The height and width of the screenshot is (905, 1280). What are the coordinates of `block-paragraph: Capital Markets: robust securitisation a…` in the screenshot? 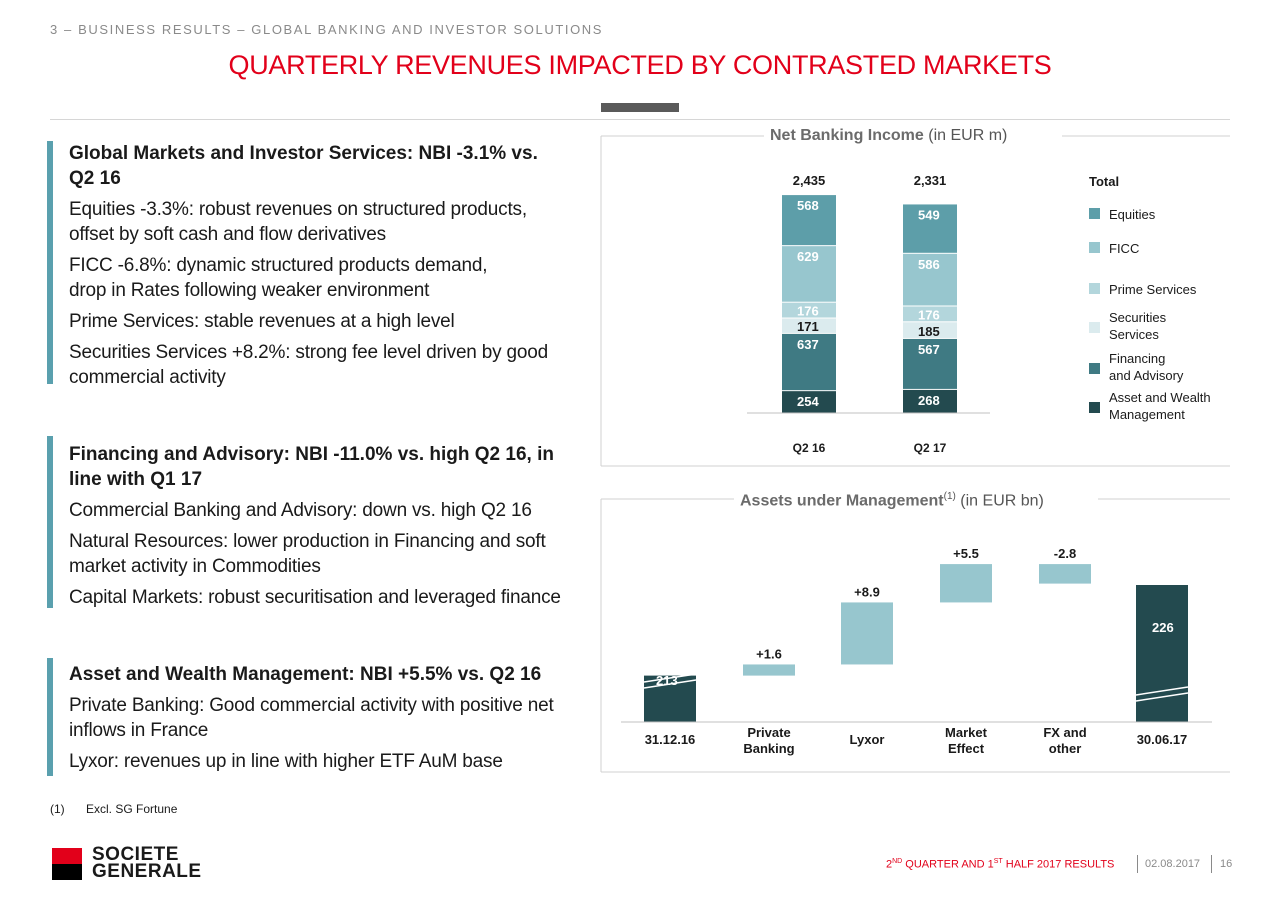 It's located at (315, 597).